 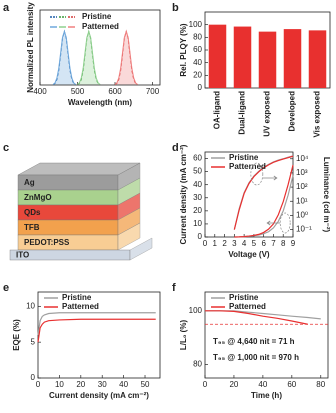 What do you see at coordinates (266, 395) in the screenshot?
I see `x-axis-label: Time (h)` at bounding box center [266, 395].